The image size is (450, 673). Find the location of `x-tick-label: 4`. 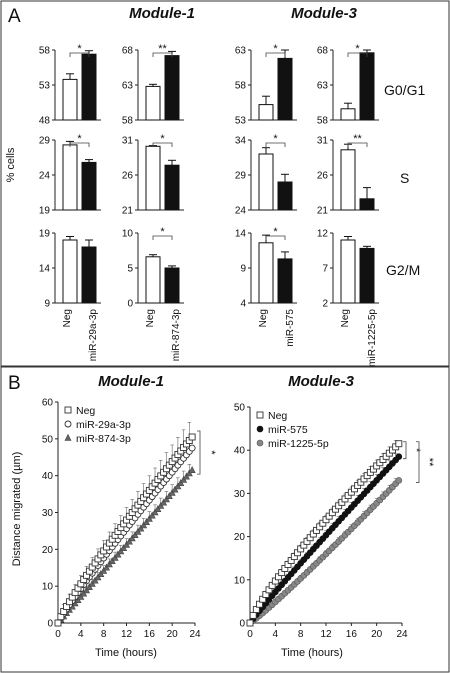

x-tick-label: 4 is located at coordinates (276, 634).